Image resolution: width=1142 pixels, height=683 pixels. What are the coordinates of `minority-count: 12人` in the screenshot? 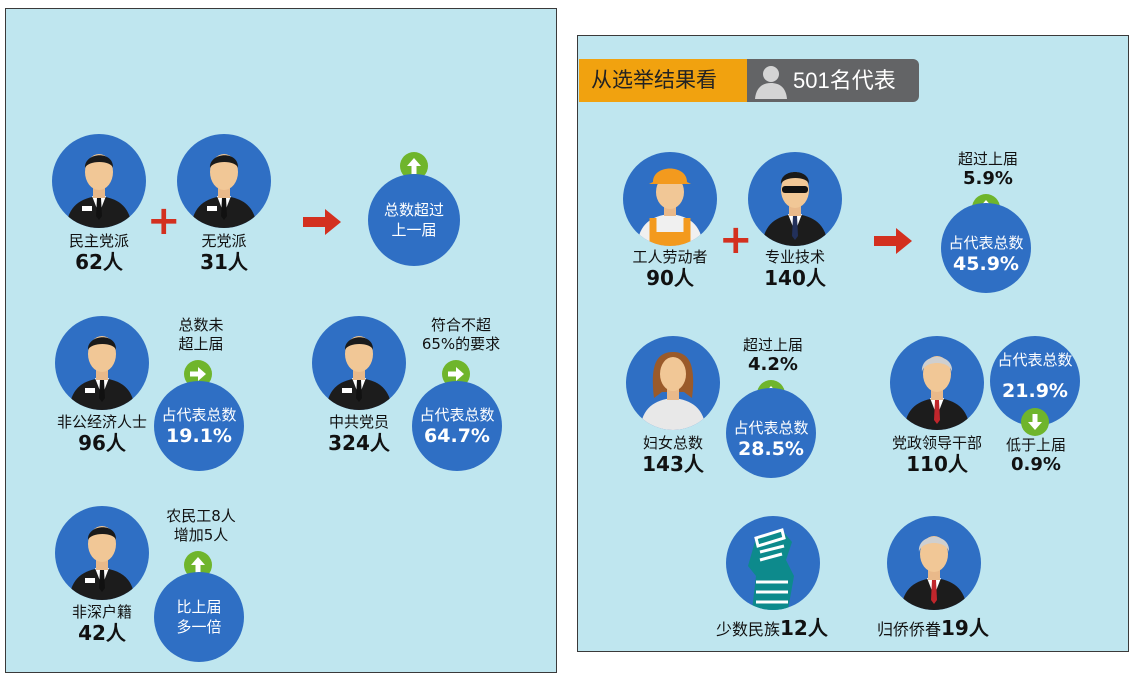 It's located at (804, 628).